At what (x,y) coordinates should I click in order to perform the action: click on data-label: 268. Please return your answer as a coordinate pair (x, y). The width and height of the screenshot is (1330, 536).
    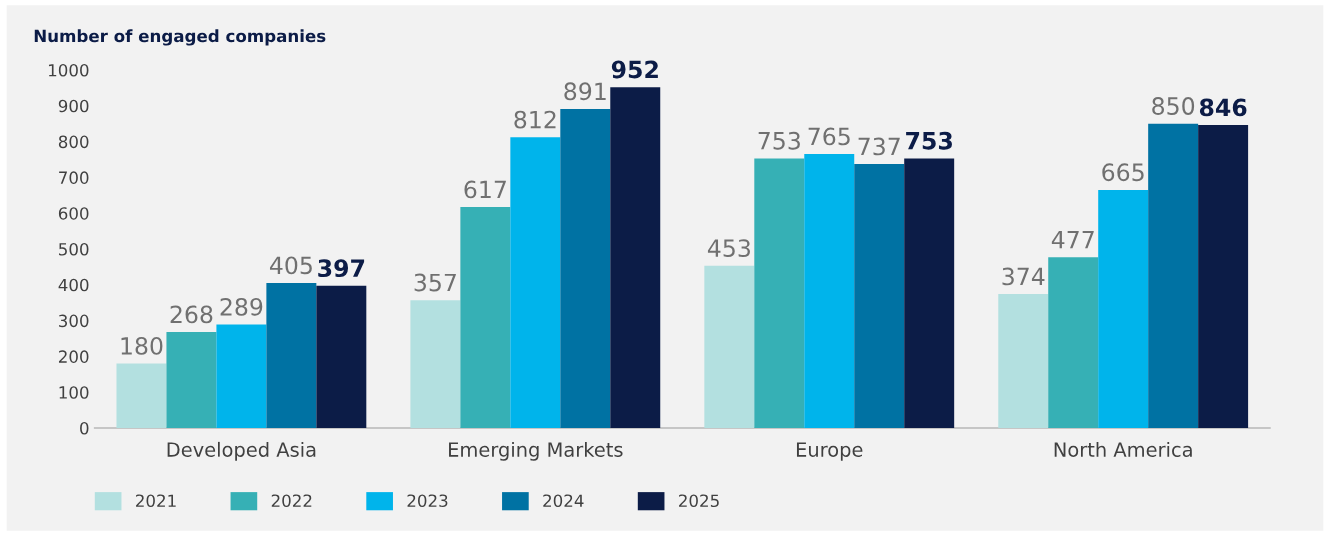
    Looking at the image, I should click on (191, 314).